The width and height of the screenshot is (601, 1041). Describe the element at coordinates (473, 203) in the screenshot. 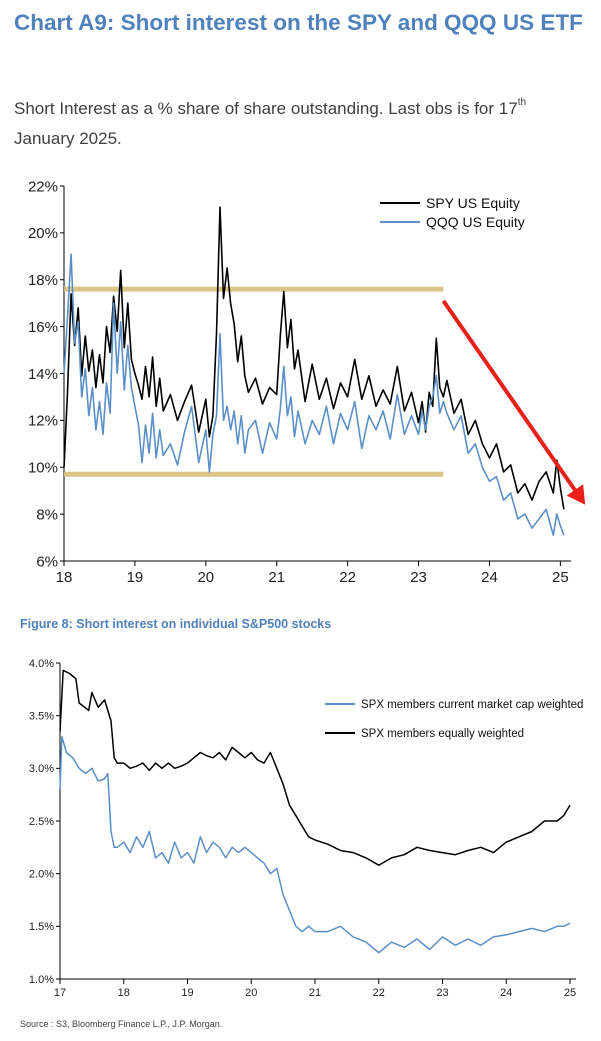

I see `legend-label-spy-us-equity: SPY US Equity` at that location.